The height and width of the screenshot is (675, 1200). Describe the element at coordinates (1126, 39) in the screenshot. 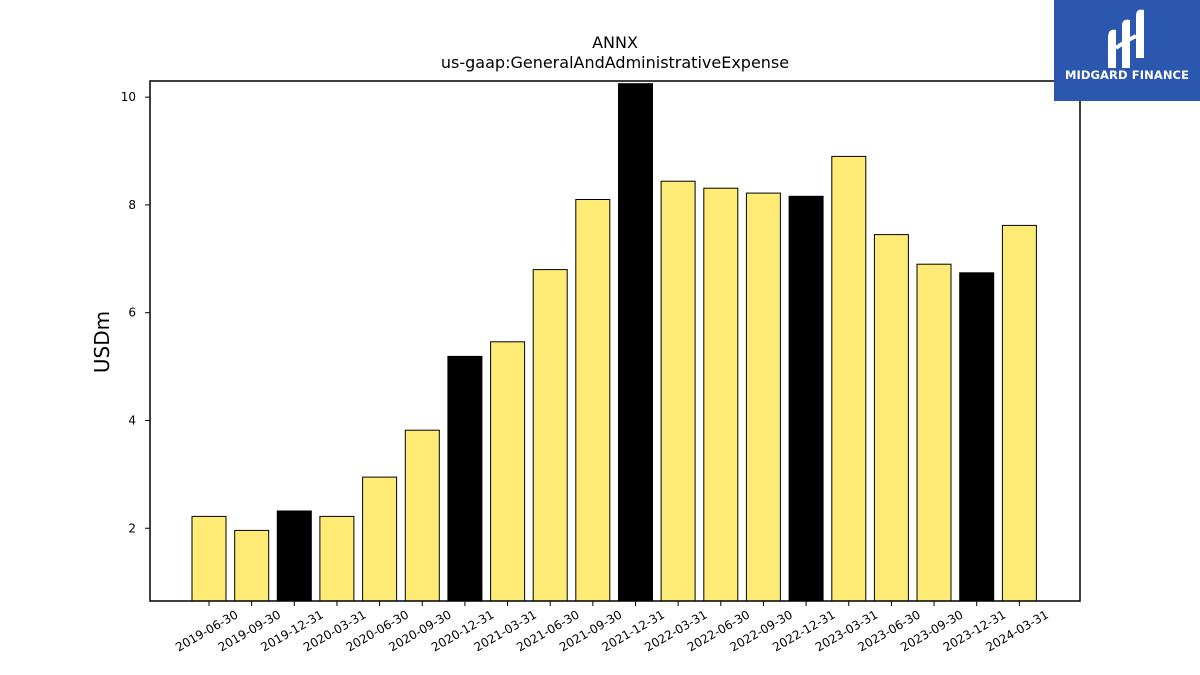

I see `midgard-m-logo-icon` at that location.